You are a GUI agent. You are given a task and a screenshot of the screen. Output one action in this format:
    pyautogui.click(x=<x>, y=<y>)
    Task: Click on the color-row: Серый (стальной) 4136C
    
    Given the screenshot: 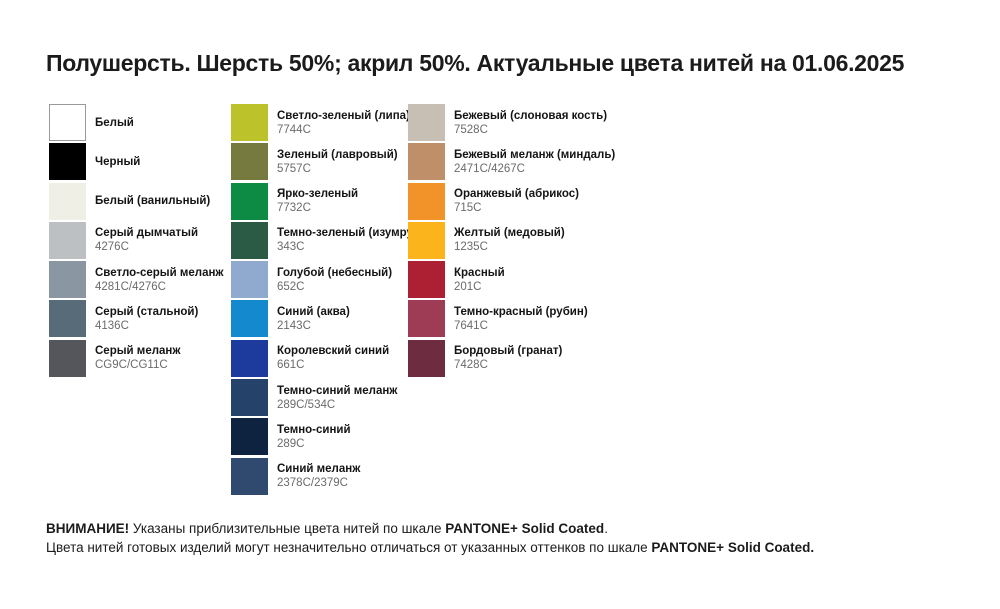 What is the action you would take?
    pyautogui.click(x=140, y=319)
    